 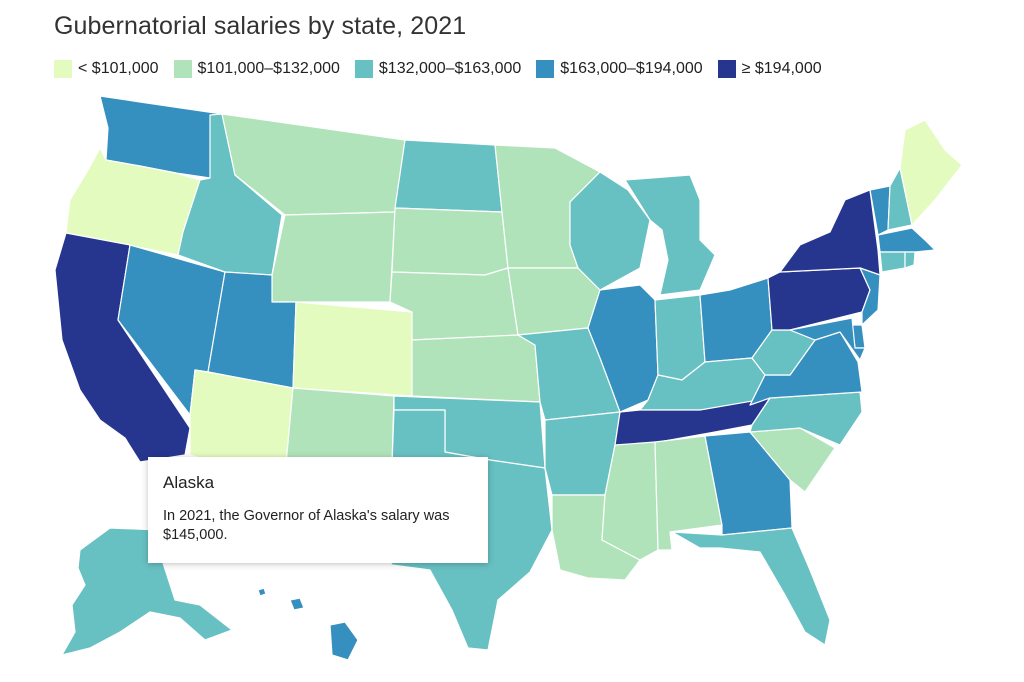 I want to click on legend-label: $132,000–$163,000, so click(x=450, y=68).